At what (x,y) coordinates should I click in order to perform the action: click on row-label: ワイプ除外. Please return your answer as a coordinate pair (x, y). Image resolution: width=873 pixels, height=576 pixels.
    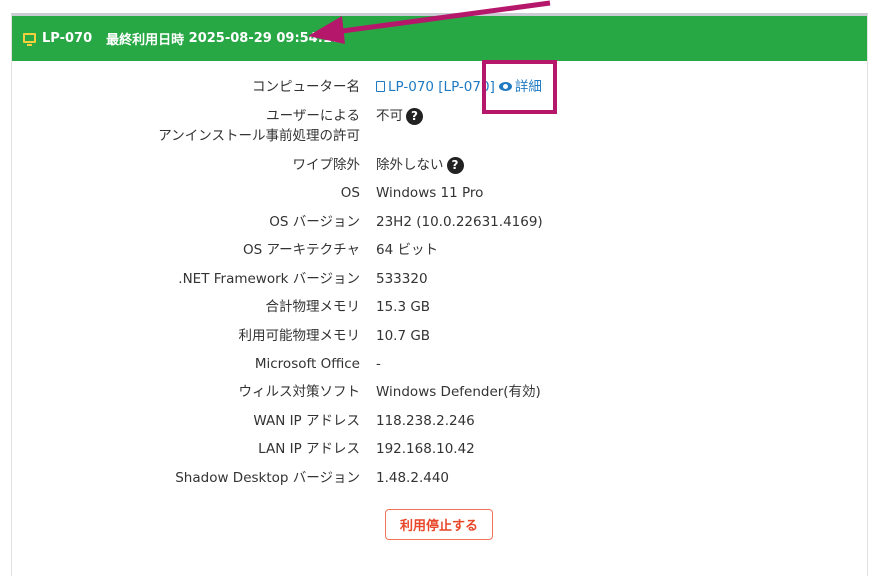
    Looking at the image, I should click on (326, 165).